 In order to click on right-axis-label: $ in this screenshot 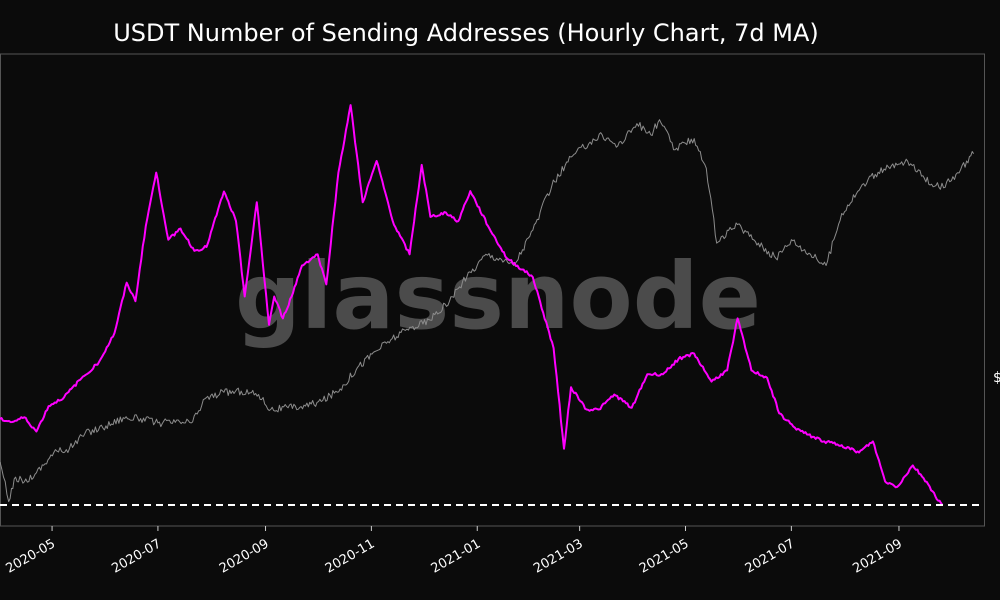, I will do `click(996, 378)`.